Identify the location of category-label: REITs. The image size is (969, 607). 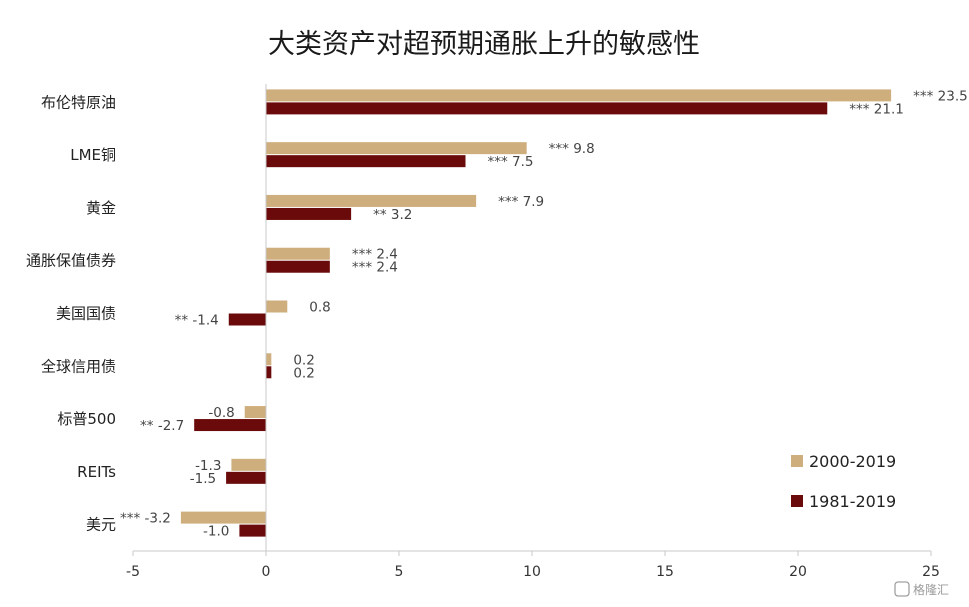
(96, 472).